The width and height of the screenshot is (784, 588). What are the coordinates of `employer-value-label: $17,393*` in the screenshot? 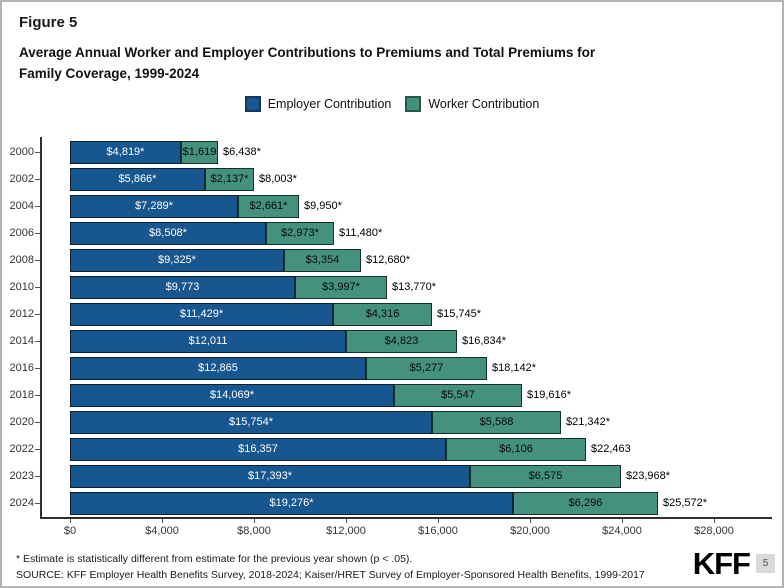 It's located at (270, 476).